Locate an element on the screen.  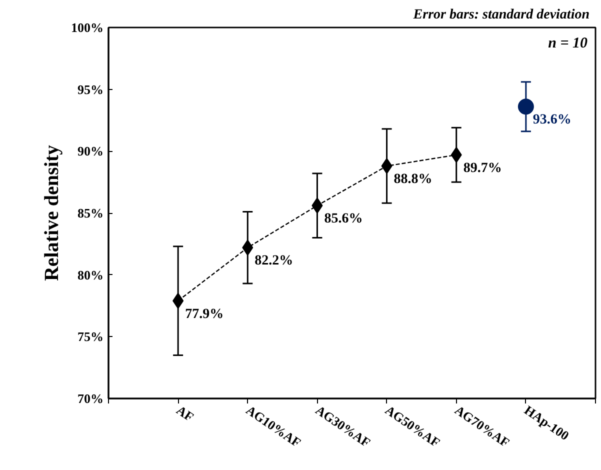
y-tick-label: 90% is located at coordinates (91, 151).